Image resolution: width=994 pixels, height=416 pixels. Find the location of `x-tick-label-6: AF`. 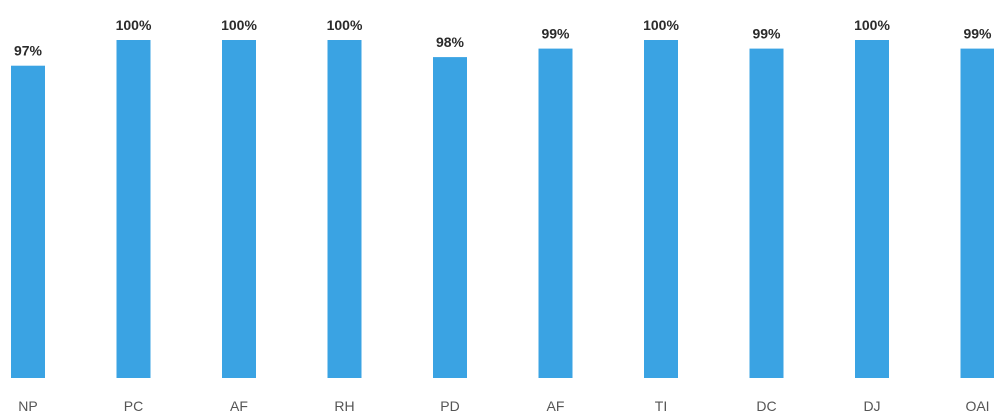

x-tick-label-6: AF is located at coordinates (556, 406).